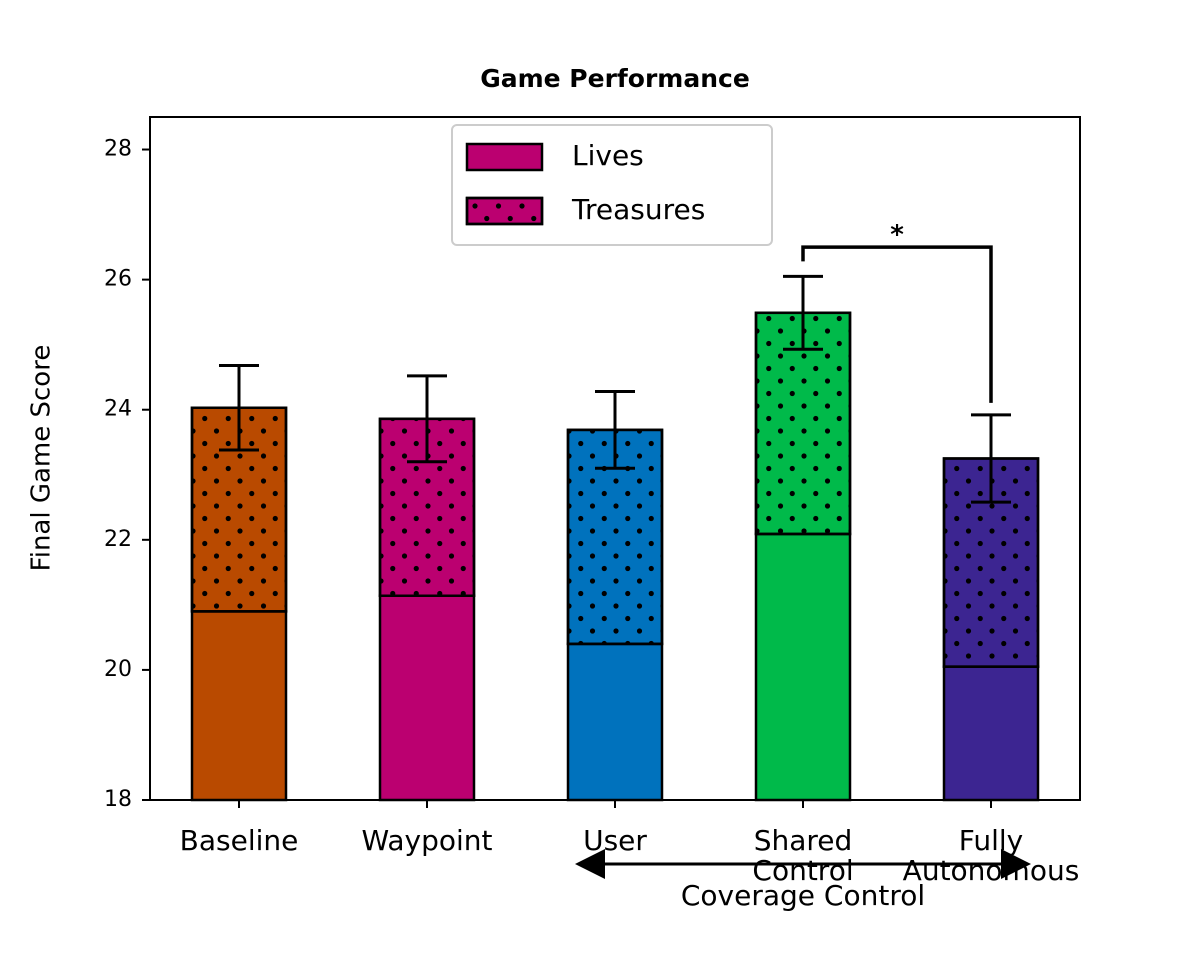  I want to click on chart-title: Game Performance, so click(615, 78).